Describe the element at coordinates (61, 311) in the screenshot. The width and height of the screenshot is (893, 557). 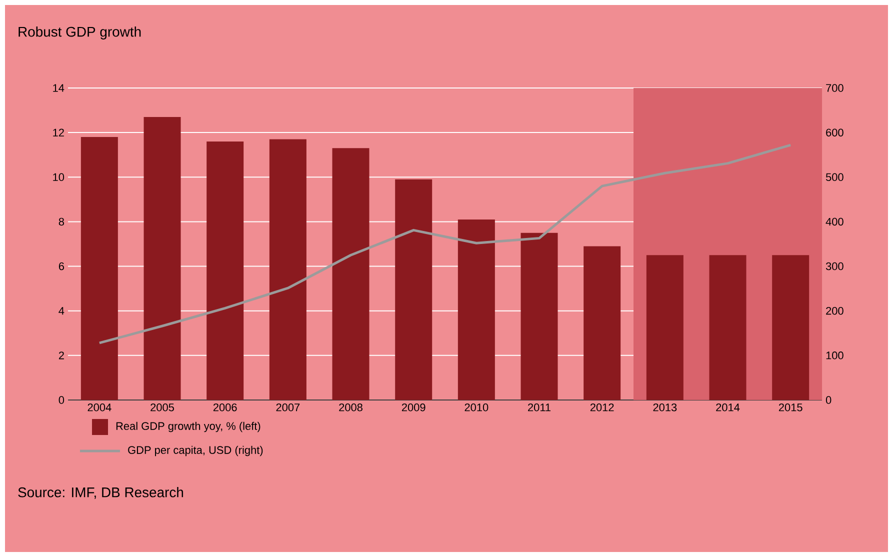
I see `y-tick-label: 4` at that location.